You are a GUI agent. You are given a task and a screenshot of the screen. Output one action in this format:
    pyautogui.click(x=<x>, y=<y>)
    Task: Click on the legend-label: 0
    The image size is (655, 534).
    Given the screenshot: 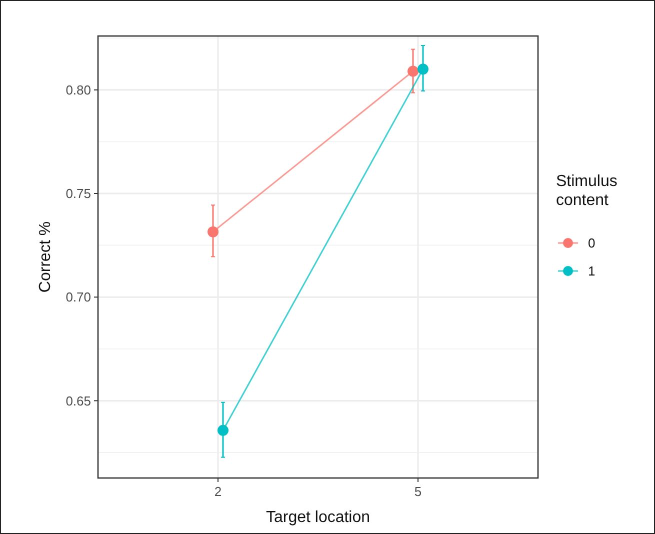 What is the action you would take?
    pyautogui.click(x=592, y=243)
    